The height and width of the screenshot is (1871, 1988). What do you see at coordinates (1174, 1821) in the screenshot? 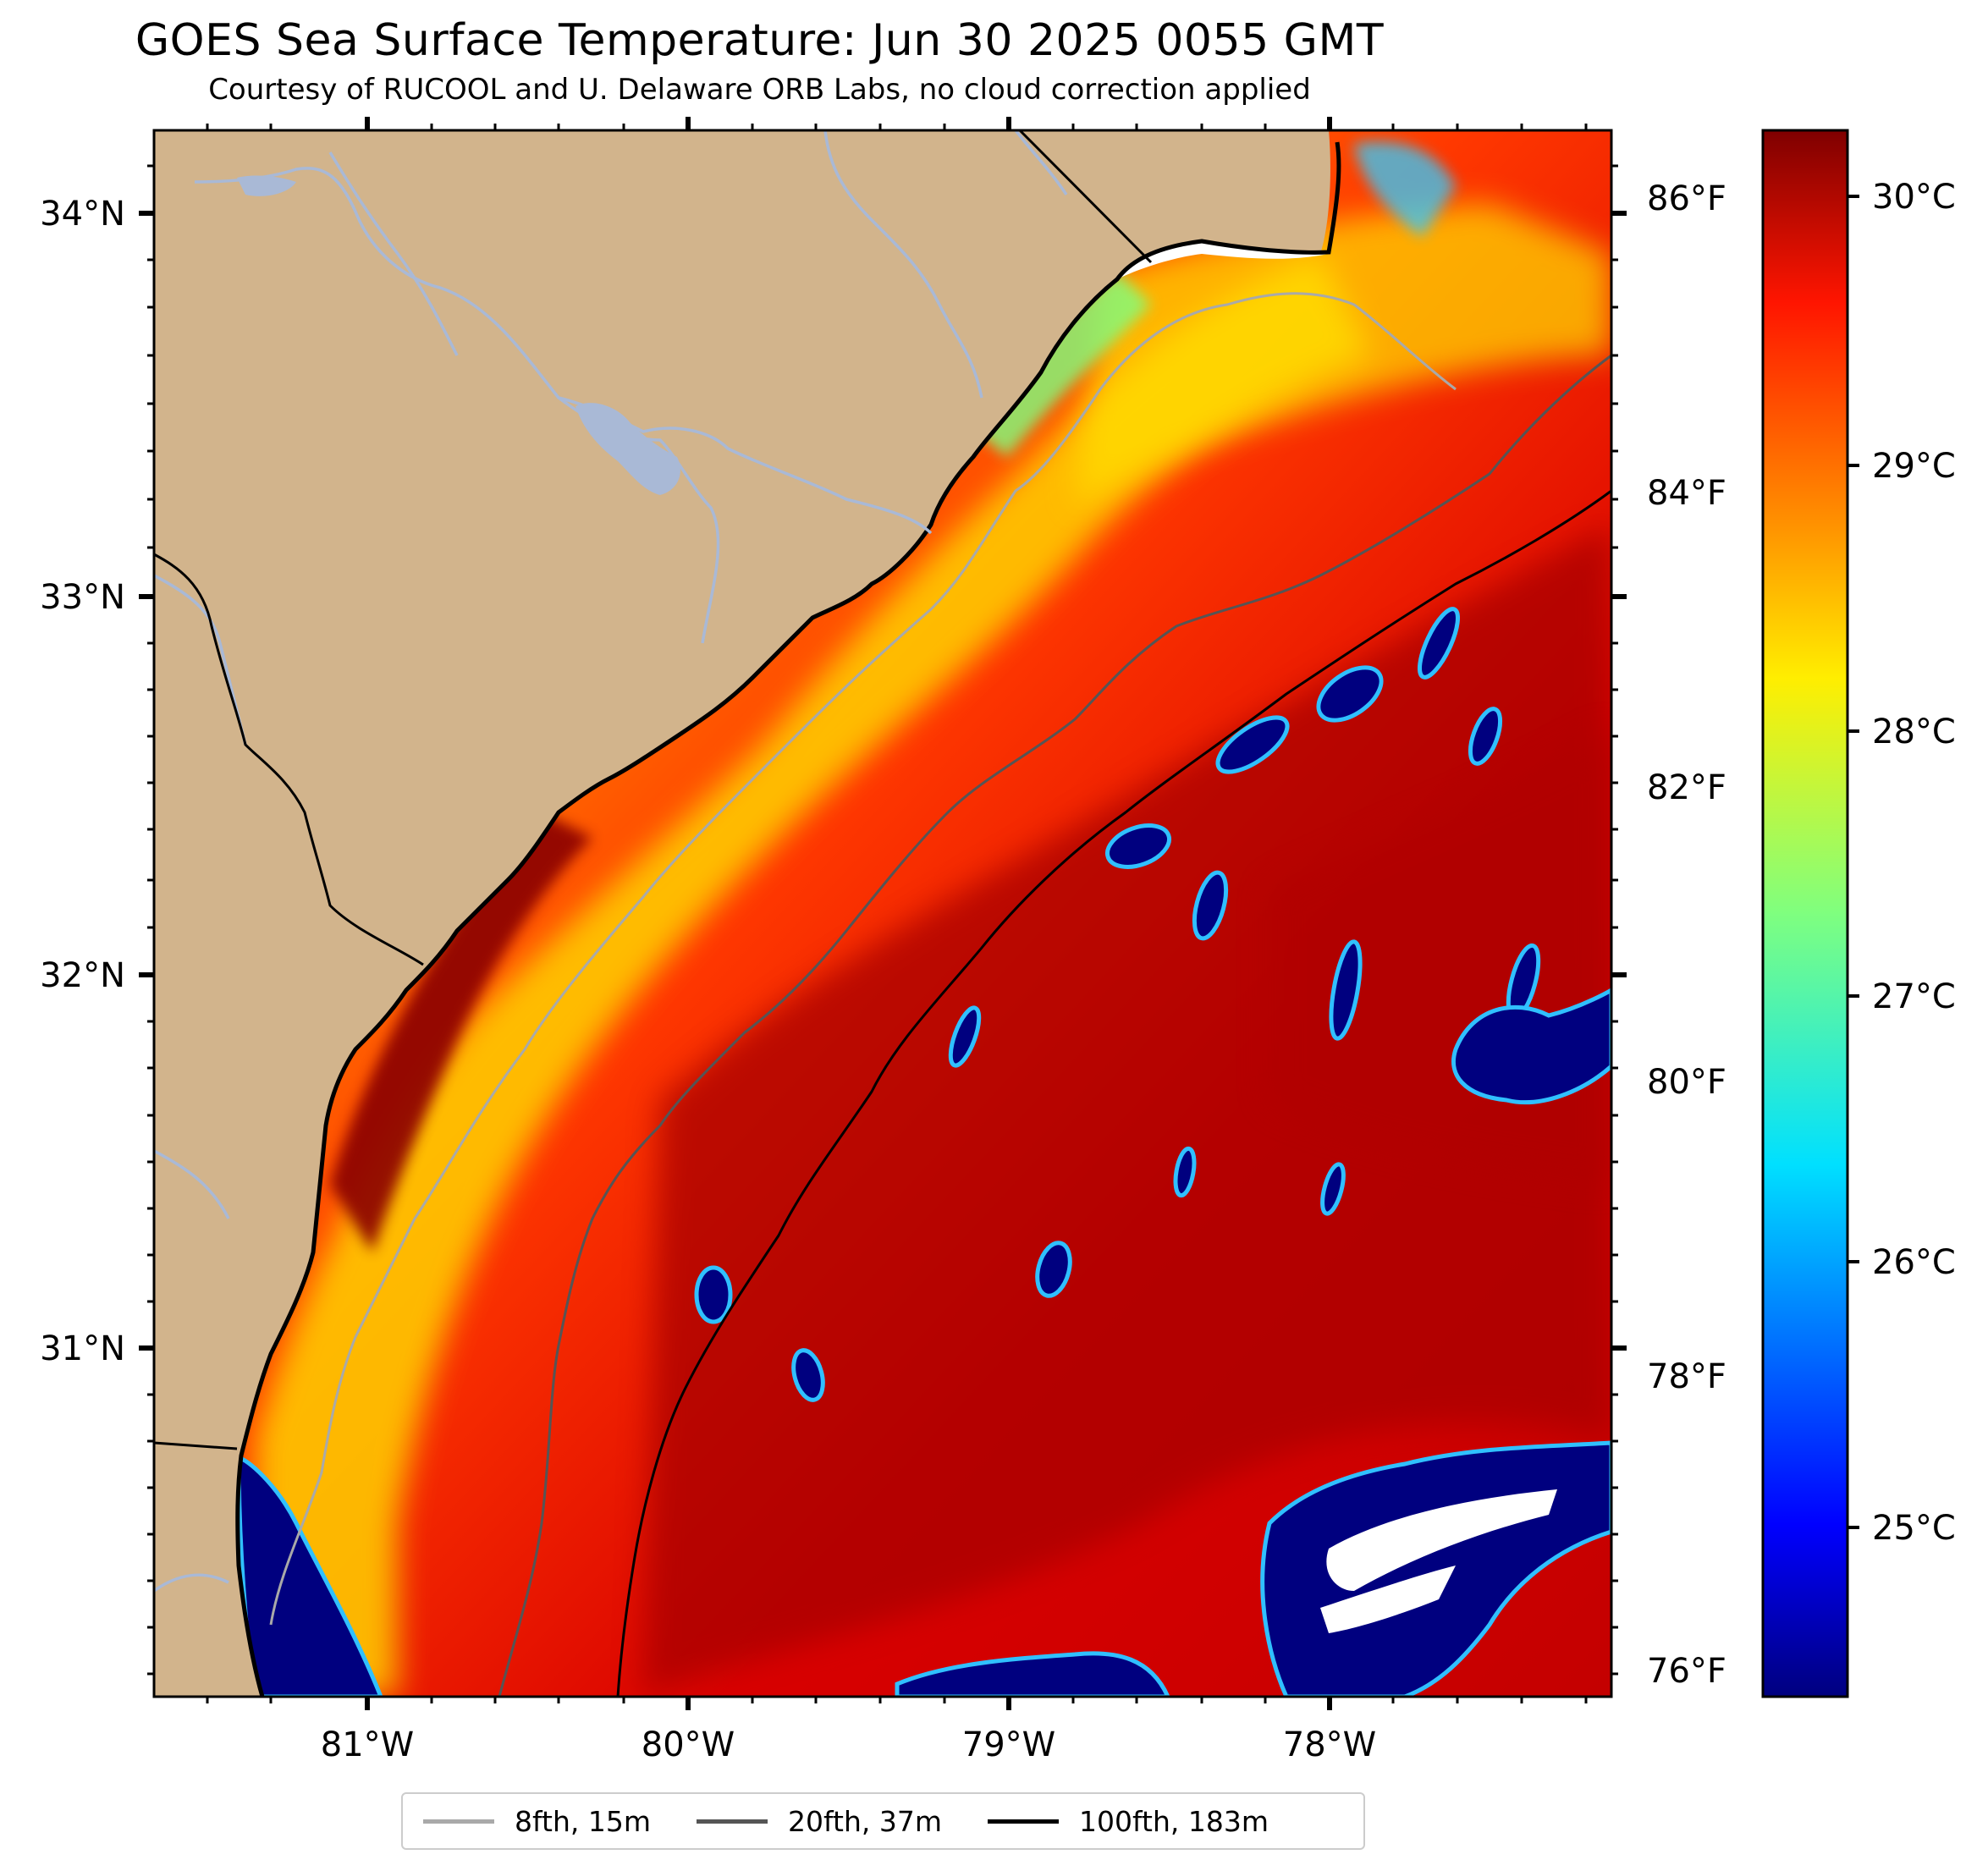
I see `legend-label: 100fth, 183m` at bounding box center [1174, 1821].